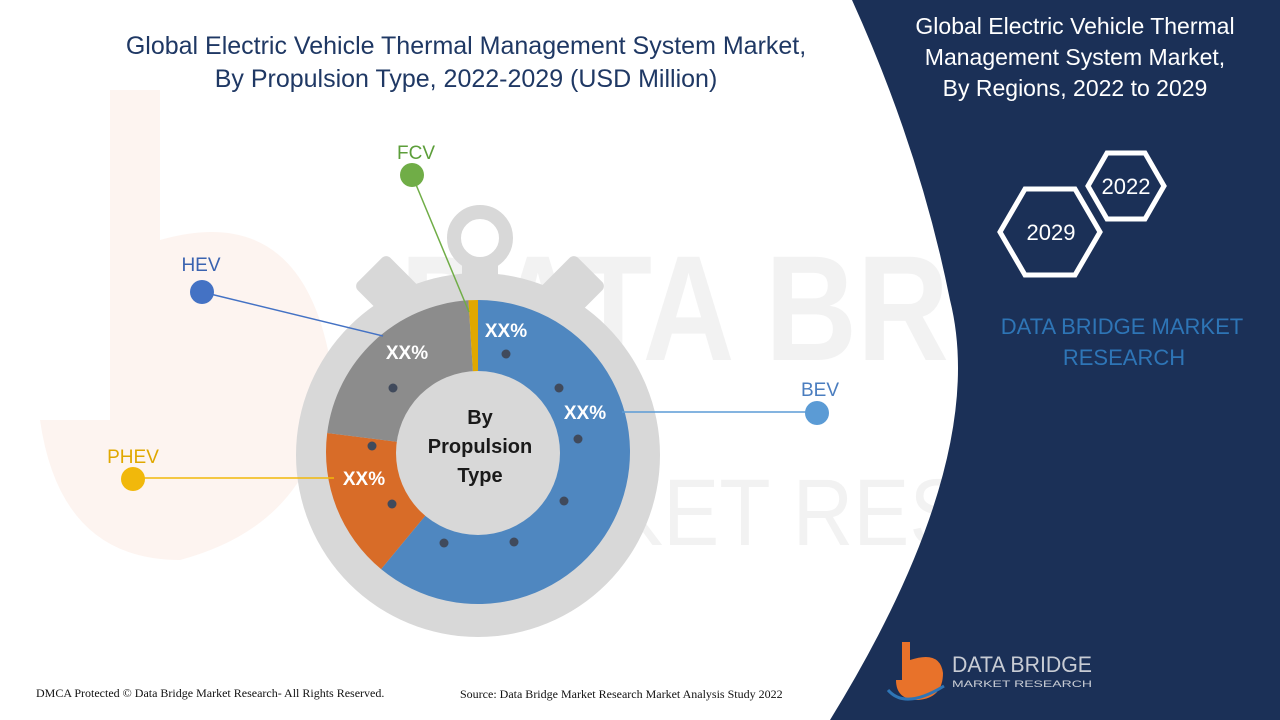 The width and height of the screenshot is (1280, 720). Describe the element at coordinates (919, 671) in the screenshot. I see `logo-mark` at that location.